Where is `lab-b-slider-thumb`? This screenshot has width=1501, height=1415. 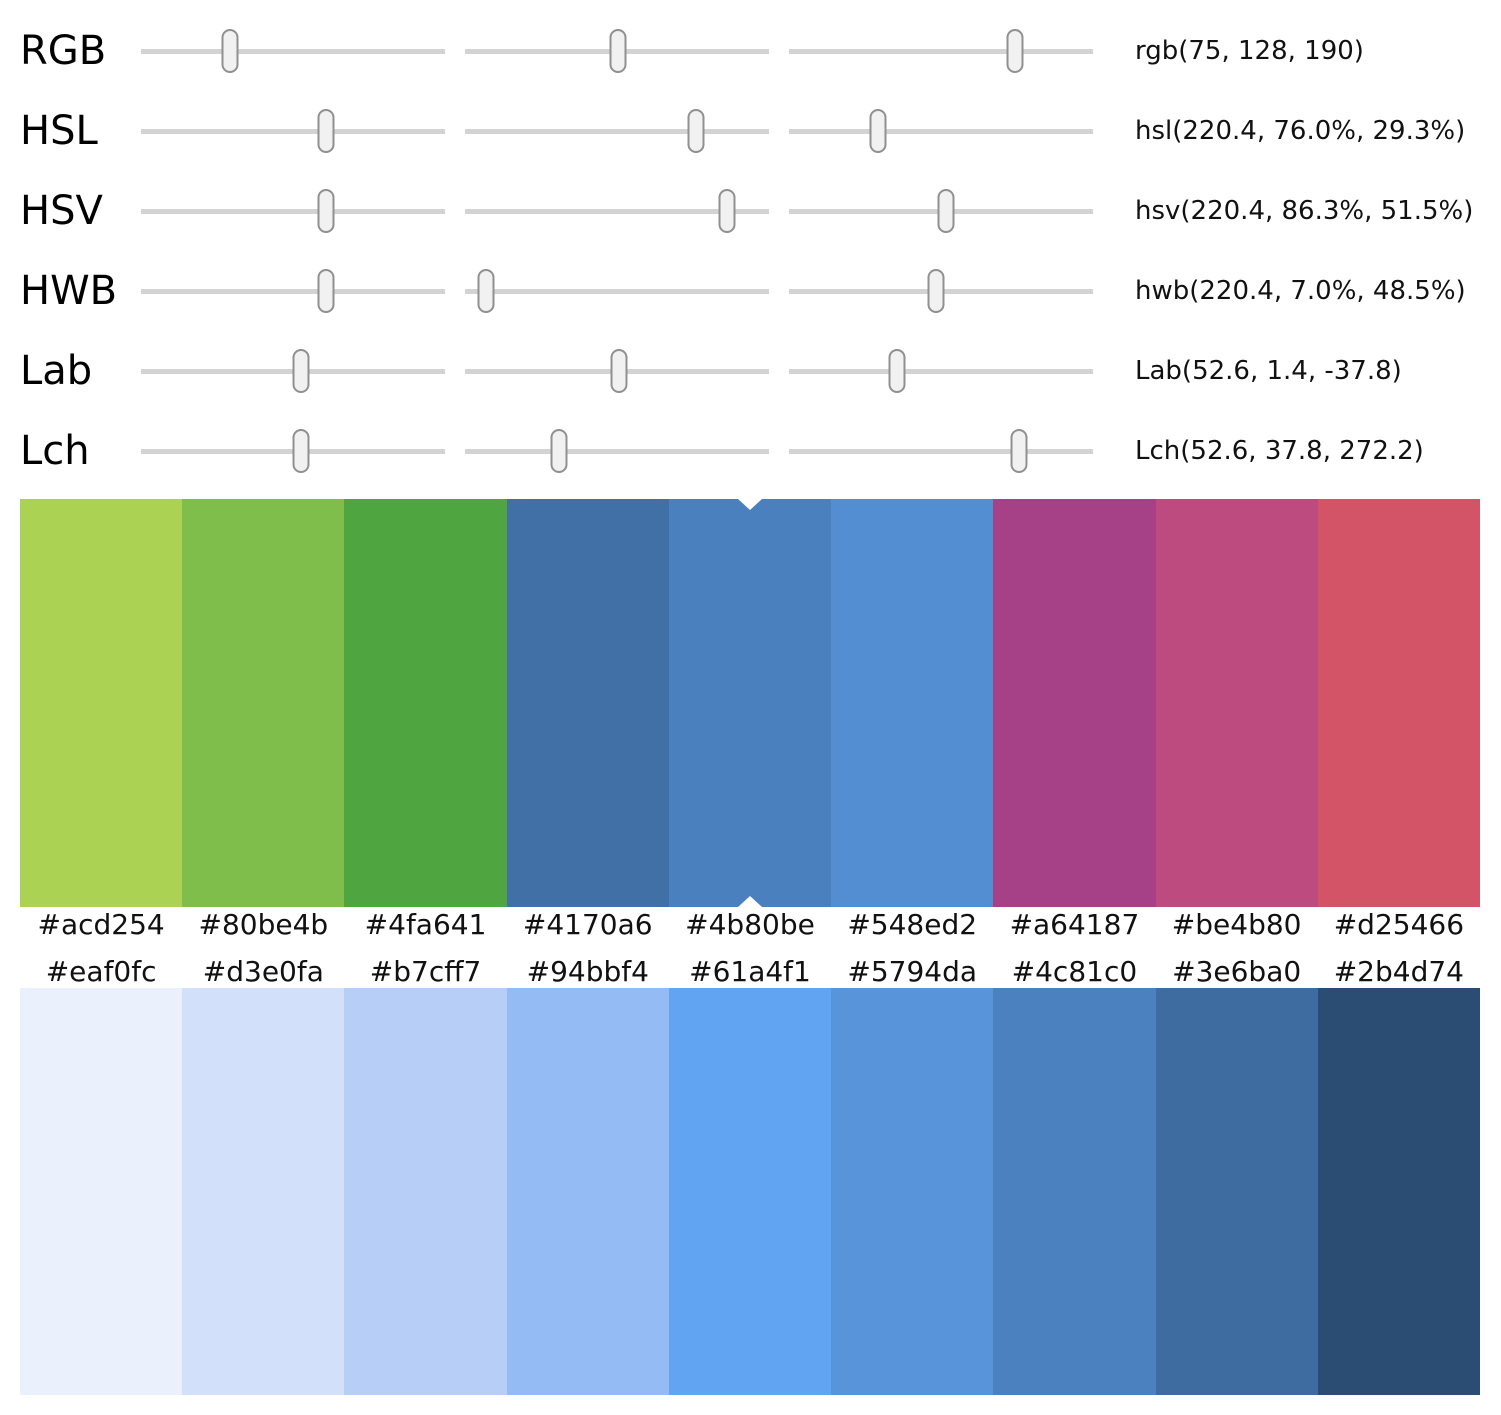 lab-b-slider-thumb is located at coordinates (897, 371).